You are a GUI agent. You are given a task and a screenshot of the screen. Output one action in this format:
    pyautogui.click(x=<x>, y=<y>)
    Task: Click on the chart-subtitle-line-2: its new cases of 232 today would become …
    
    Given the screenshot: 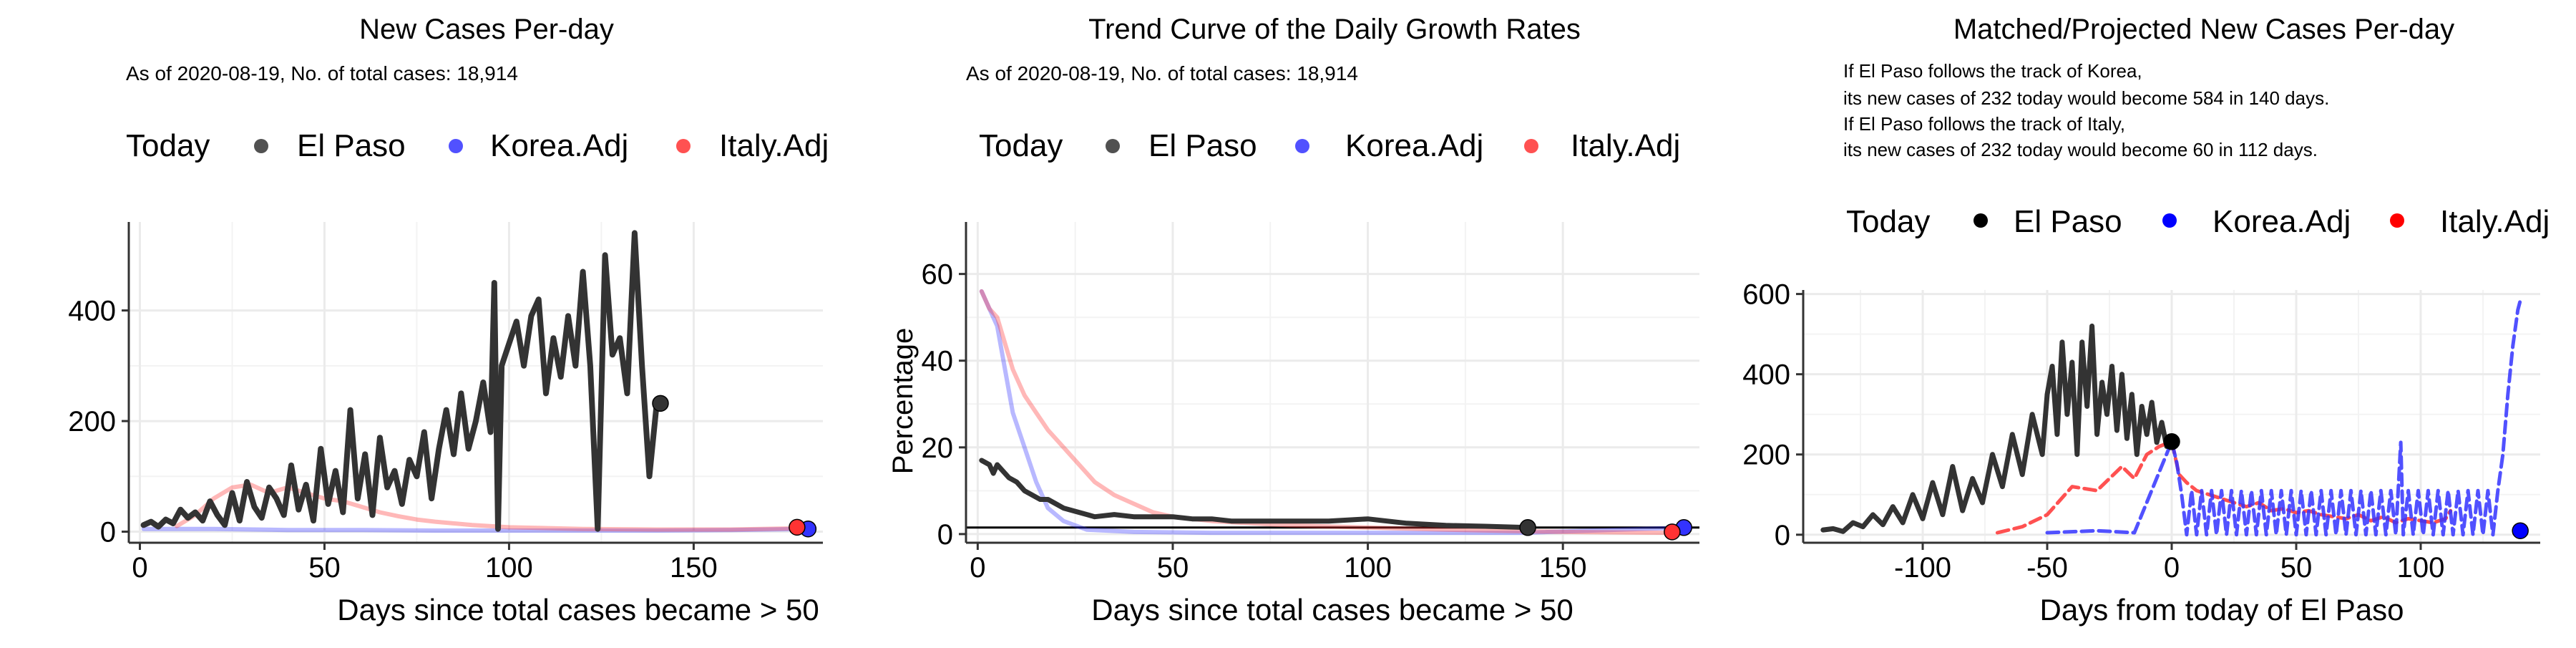 What is the action you would take?
    pyautogui.click(x=2086, y=98)
    